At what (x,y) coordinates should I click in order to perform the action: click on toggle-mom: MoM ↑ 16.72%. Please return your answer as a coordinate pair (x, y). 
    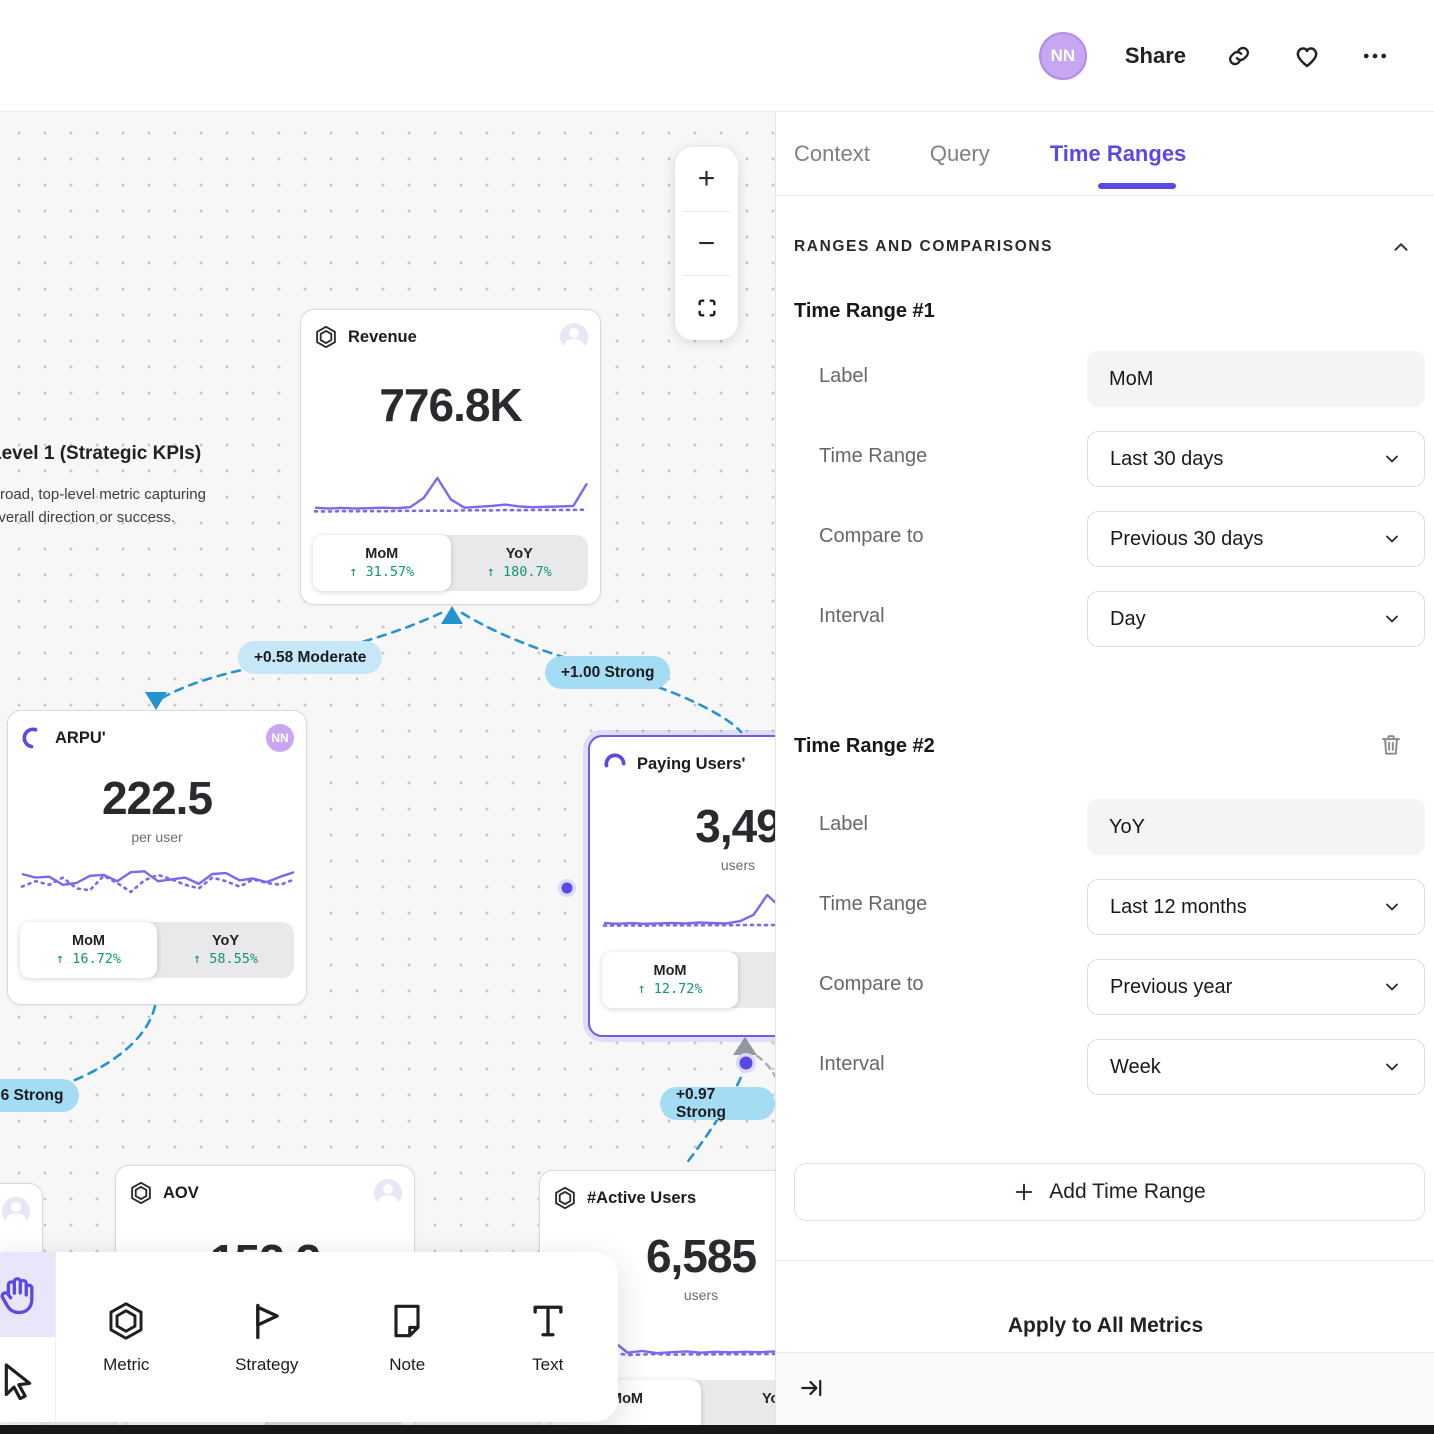
    Looking at the image, I should click on (88, 950).